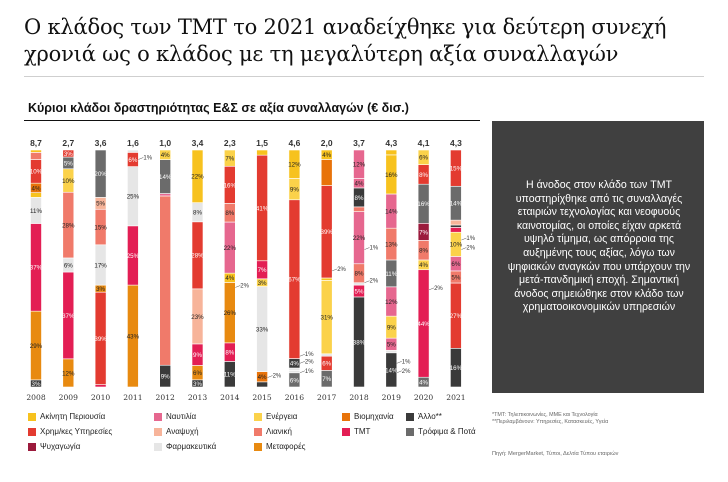 Image resolution: width=728 pixels, height=482 pixels. What do you see at coordinates (326, 379) in the screenshot?
I see `segment-label-2017-0: 7%` at bounding box center [326, 379].